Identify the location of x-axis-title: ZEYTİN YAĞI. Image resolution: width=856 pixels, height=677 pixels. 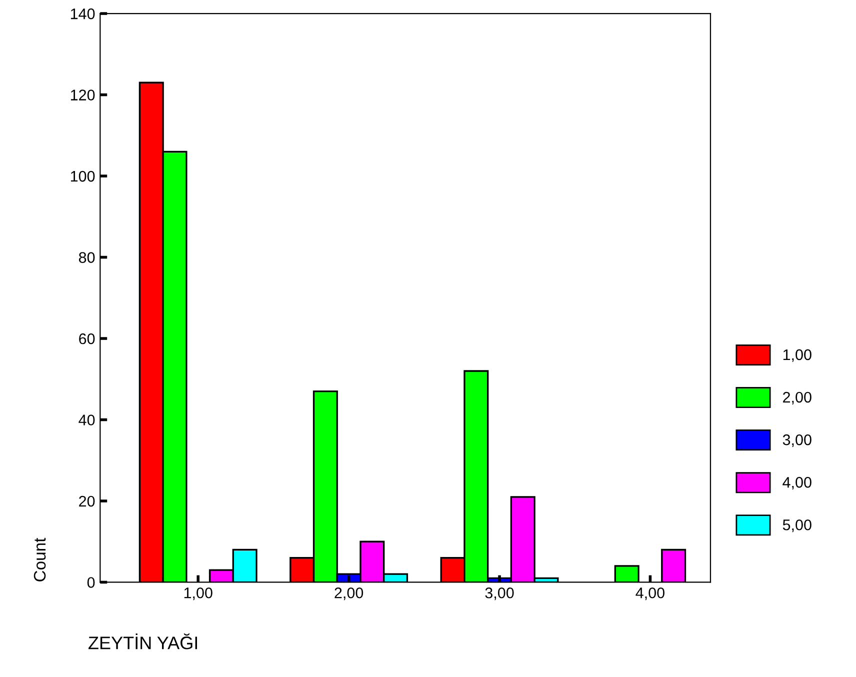
(142, 641).